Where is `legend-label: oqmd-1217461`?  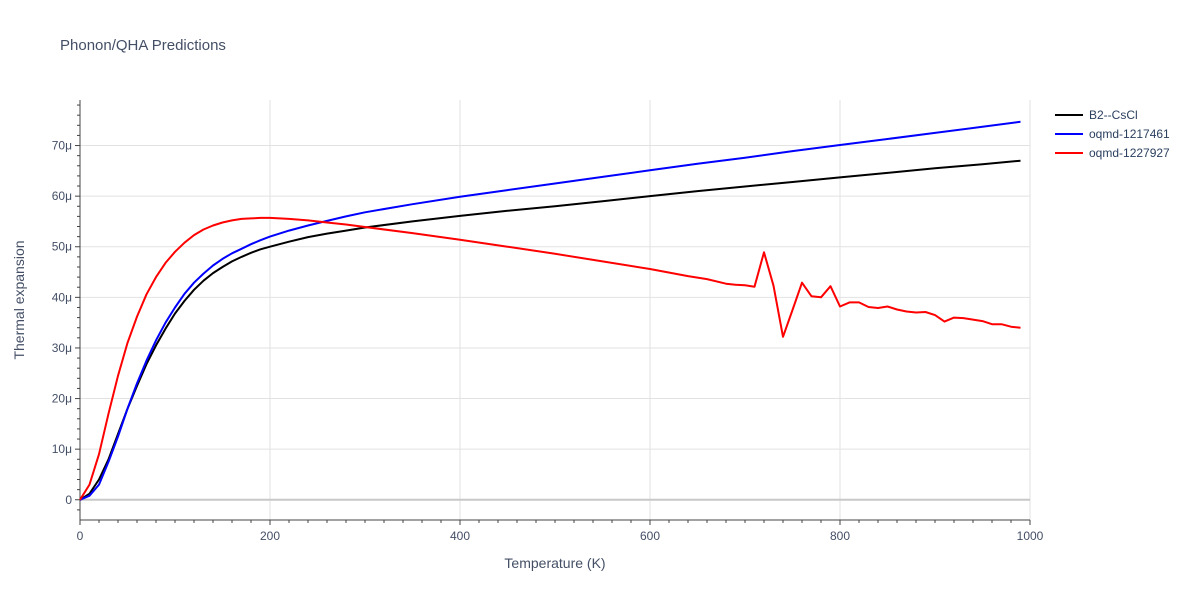 legend-label: oqmd-1217461 is located at coordinates (1129, 134).